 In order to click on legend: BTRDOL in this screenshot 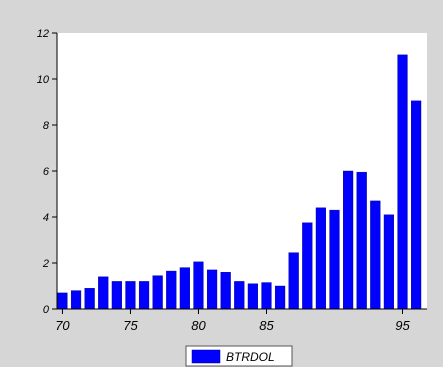, I will do `click(239, 356)`.